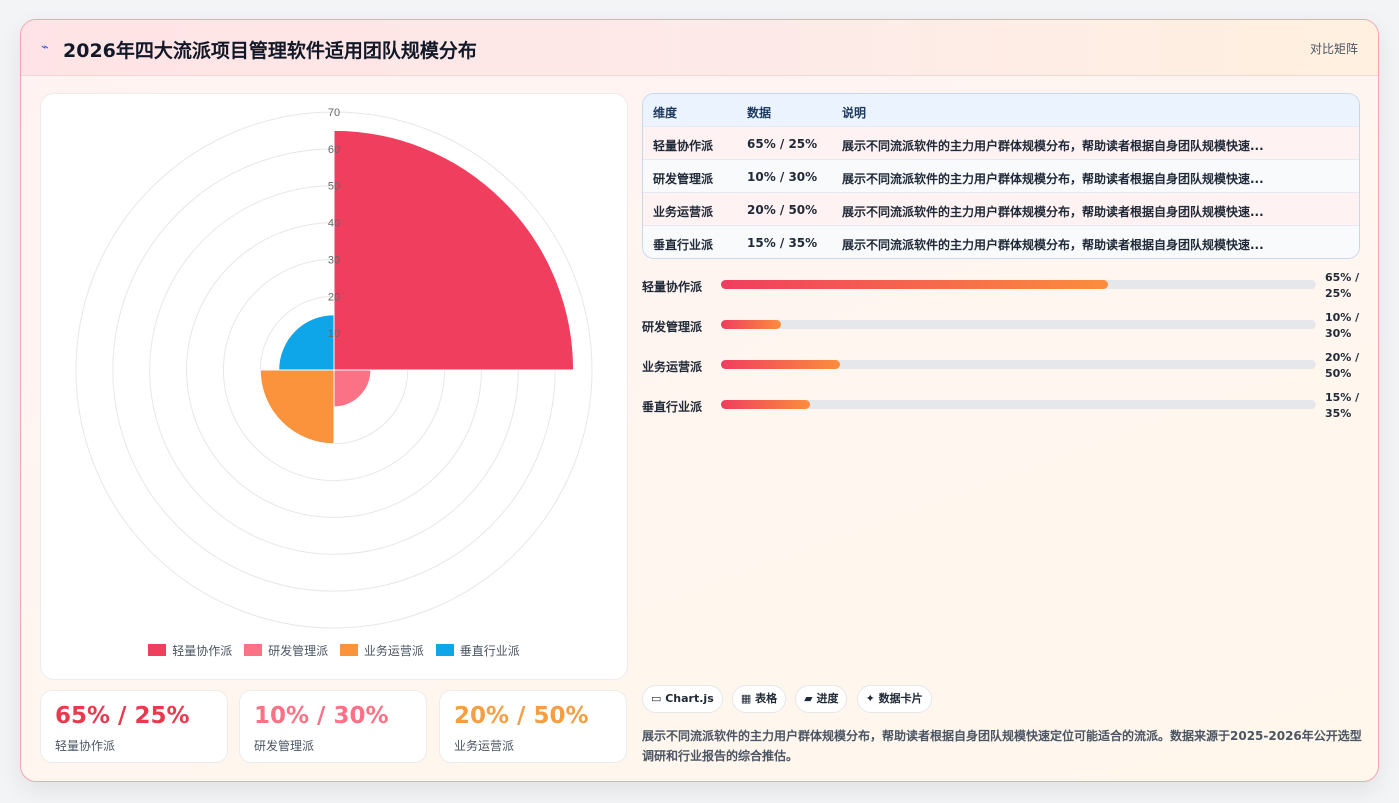 The height and width of the screenshot is (803, 1399). I want to click on r-tick-label: 60, so click(334, 150).